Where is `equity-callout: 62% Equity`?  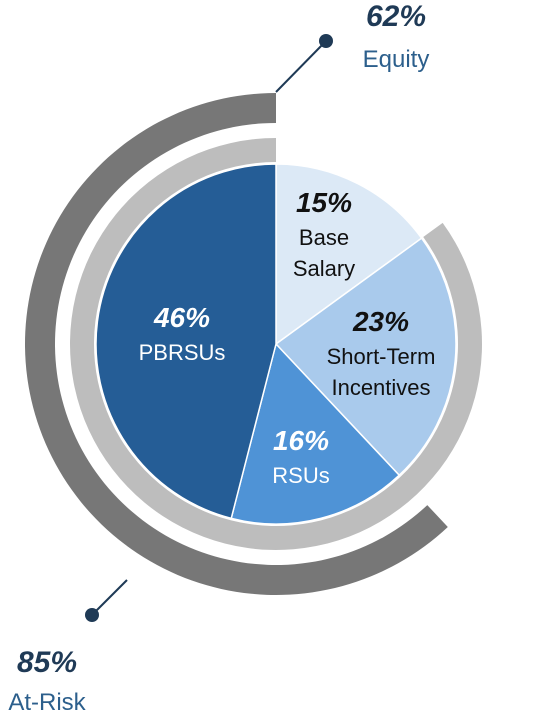 equity-callout: 62% Equity is located at coordinates (352, 46).